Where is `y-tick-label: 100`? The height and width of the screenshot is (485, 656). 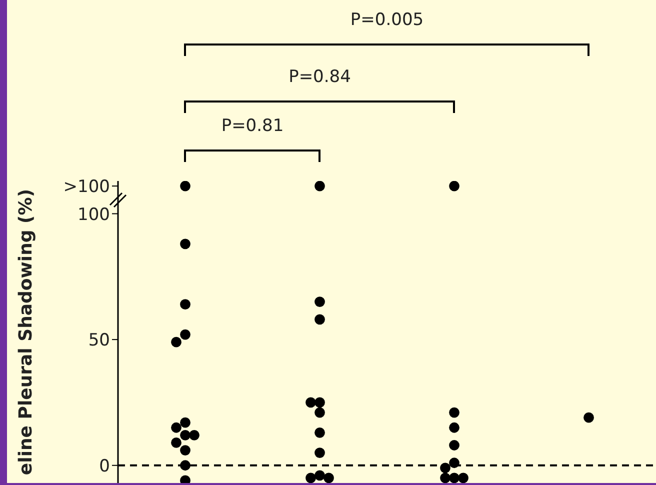
y-tick-label: 100 is located at coordinates (94, 214).